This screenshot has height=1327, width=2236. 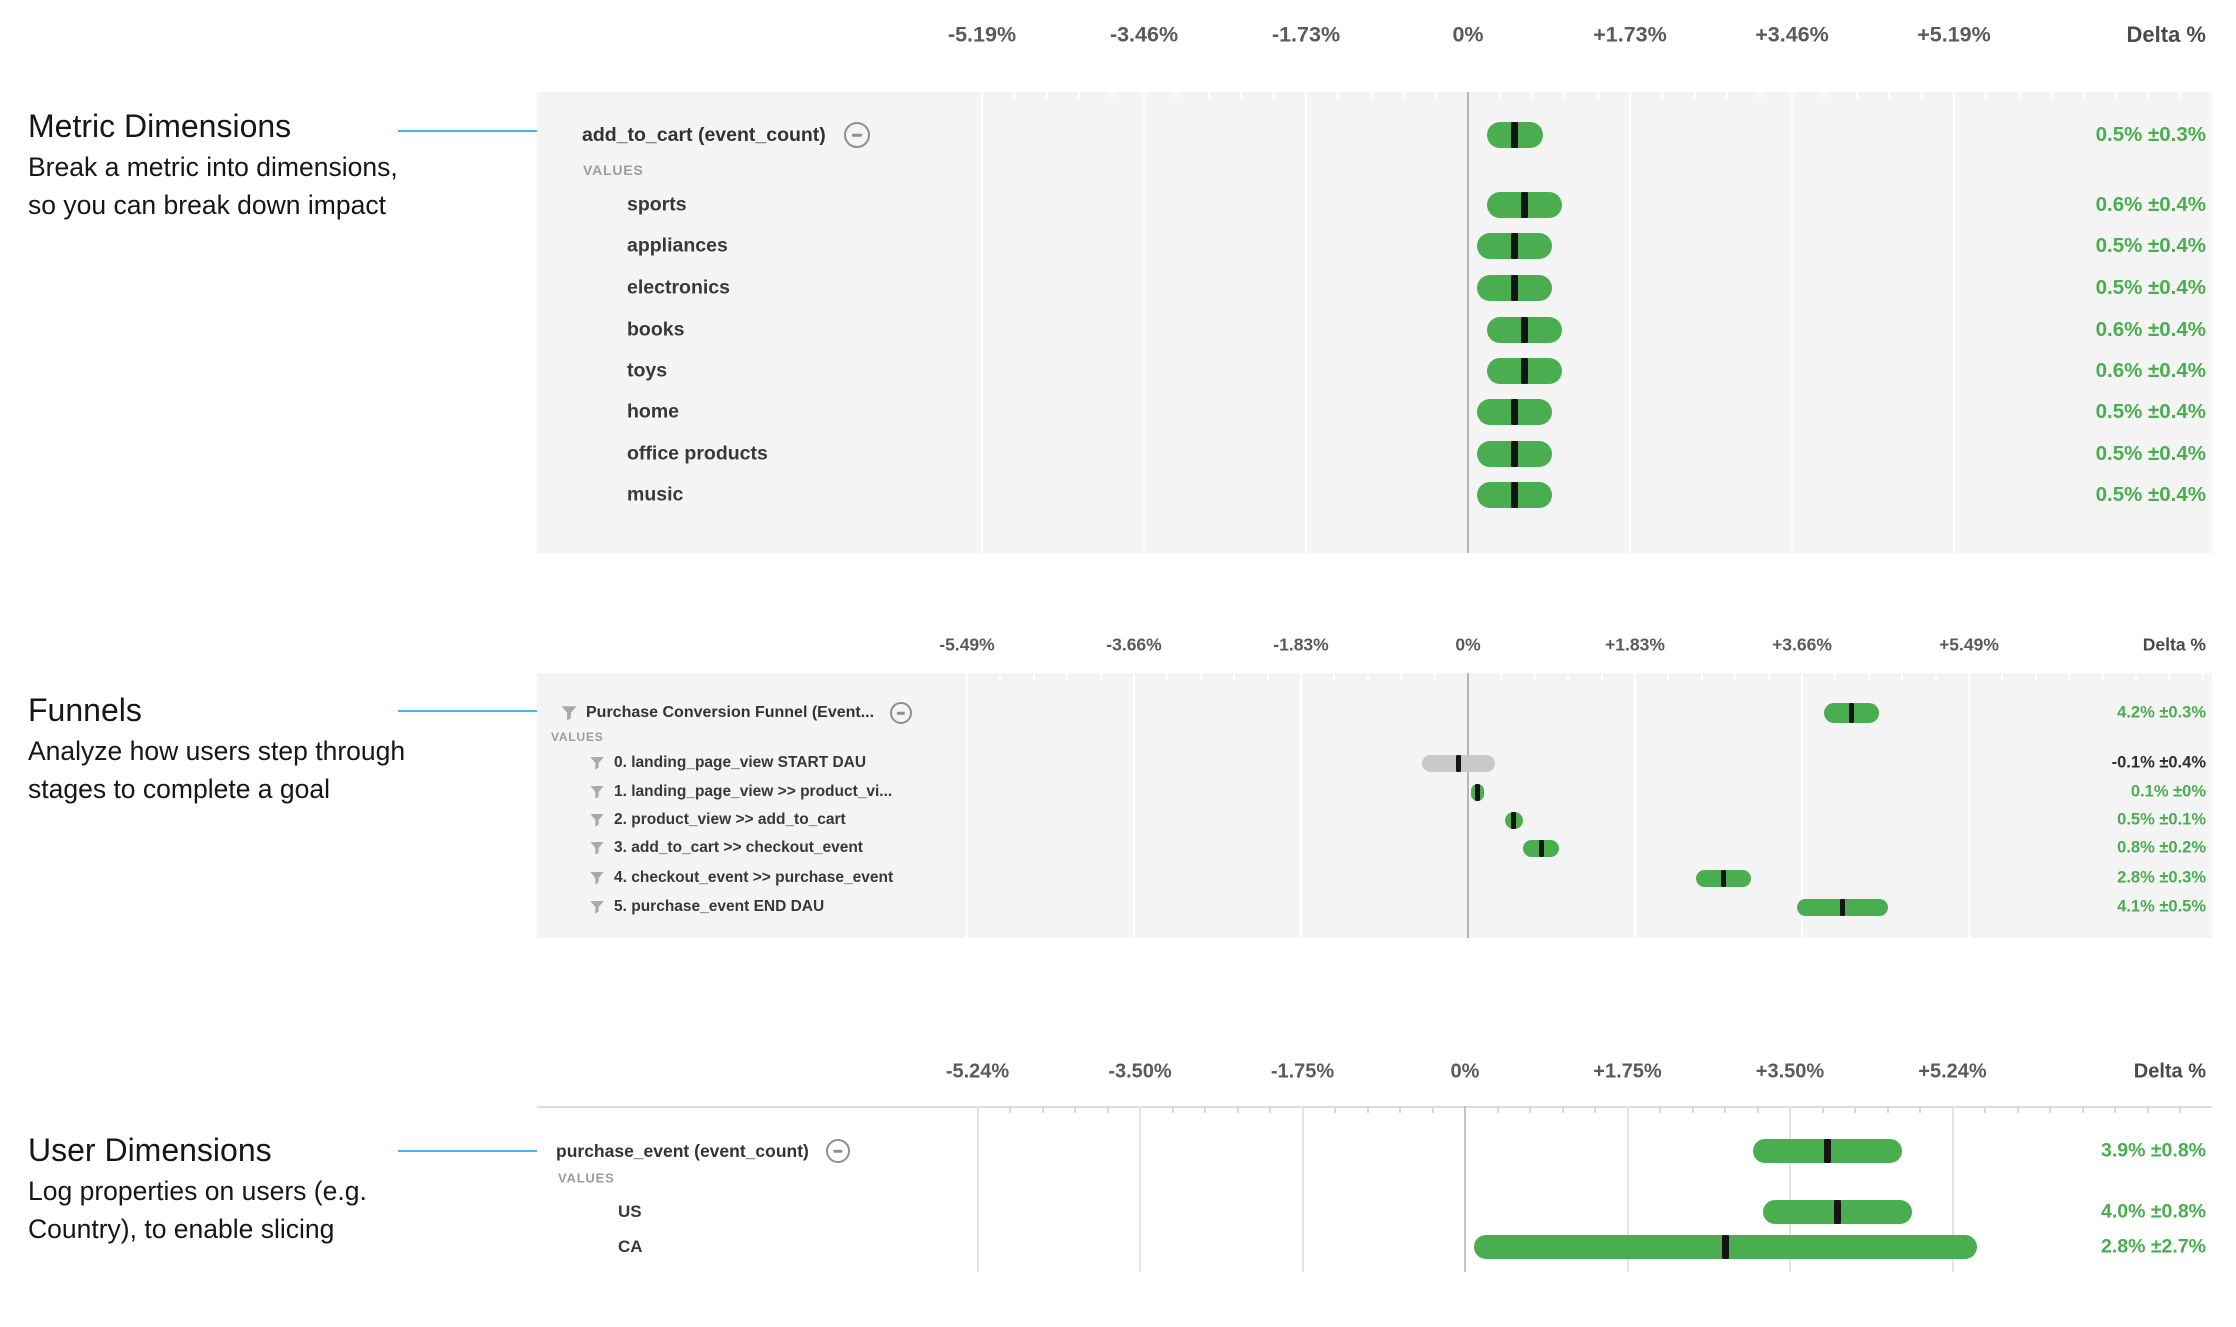 What do you see at coordinates (1954, 34) in the screenshot?
I see `axis-tick-label: +5.19%` at bounding box center [1954, 34].